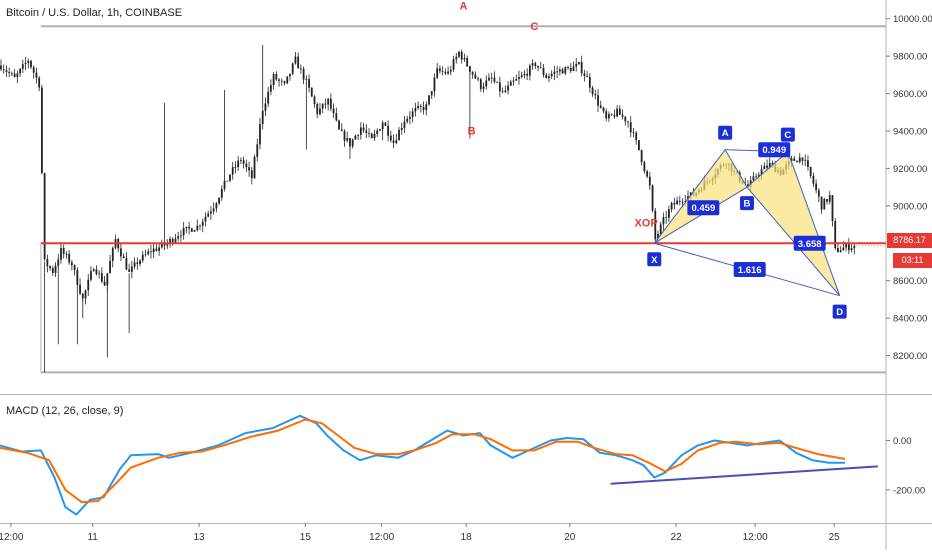 This screenshot has width=932, height=555. What do you see at coordinates (755, 537) in the screenshot?
I see `time-tick-label: 12:00` at bounding box center [755, 537].